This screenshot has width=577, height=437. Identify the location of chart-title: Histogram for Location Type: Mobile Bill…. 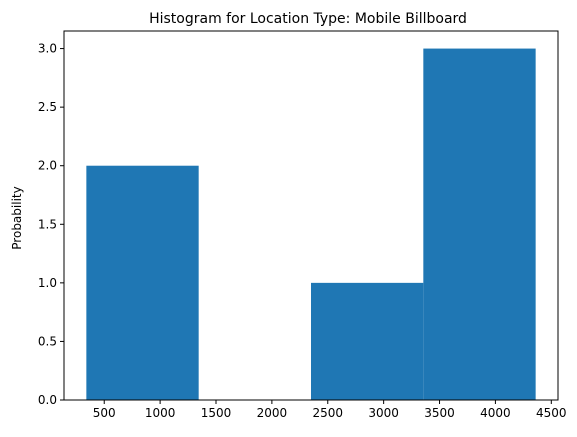
(308, 19).